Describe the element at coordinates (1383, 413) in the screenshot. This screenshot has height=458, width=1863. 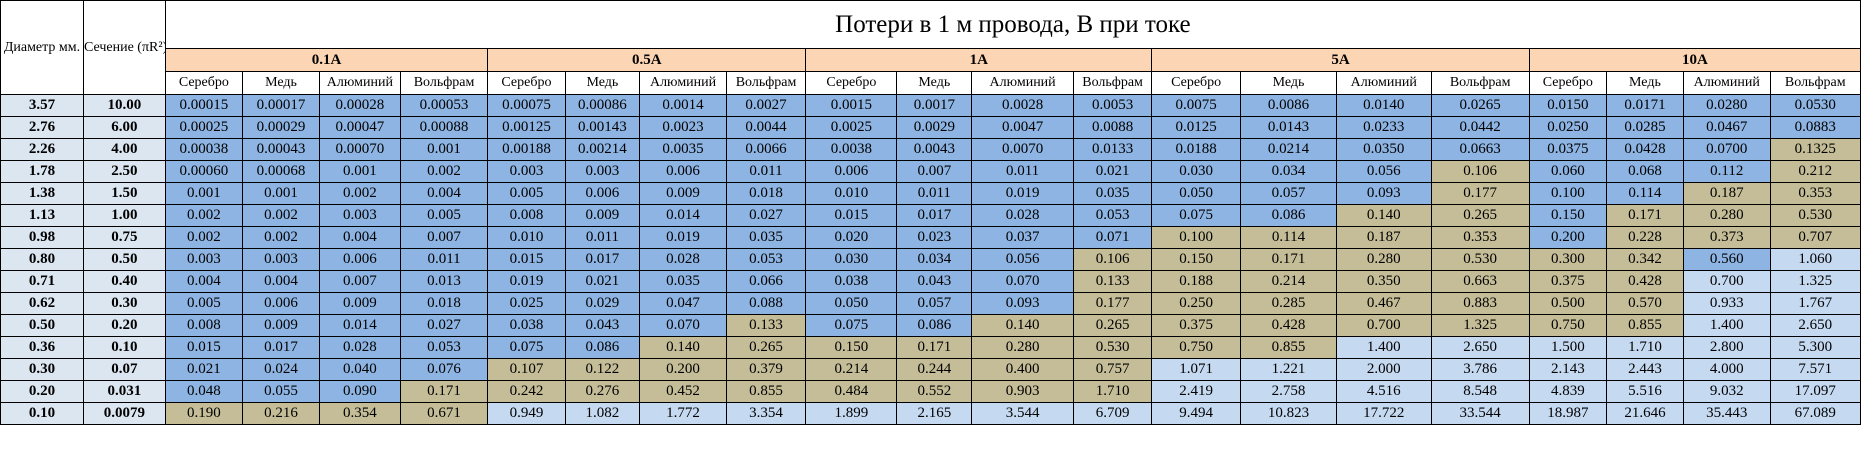
I see `loss-value-cell: 17.722` at that location.